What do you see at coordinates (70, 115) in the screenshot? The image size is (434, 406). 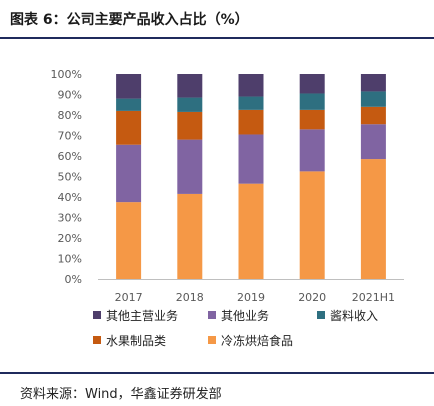 I see `y-tick-label: 80%` at bounding box center [70, 115].